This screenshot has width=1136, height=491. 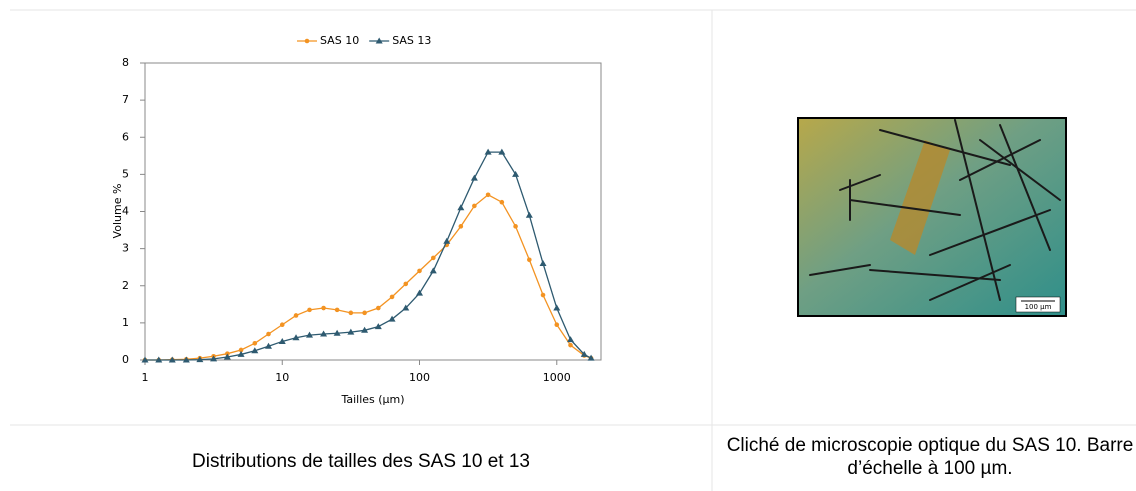 What do you see at coordinates (117, 211) in the screenshot?
I see `y-axis-label: Volume %` at bounding box center [117, 211].